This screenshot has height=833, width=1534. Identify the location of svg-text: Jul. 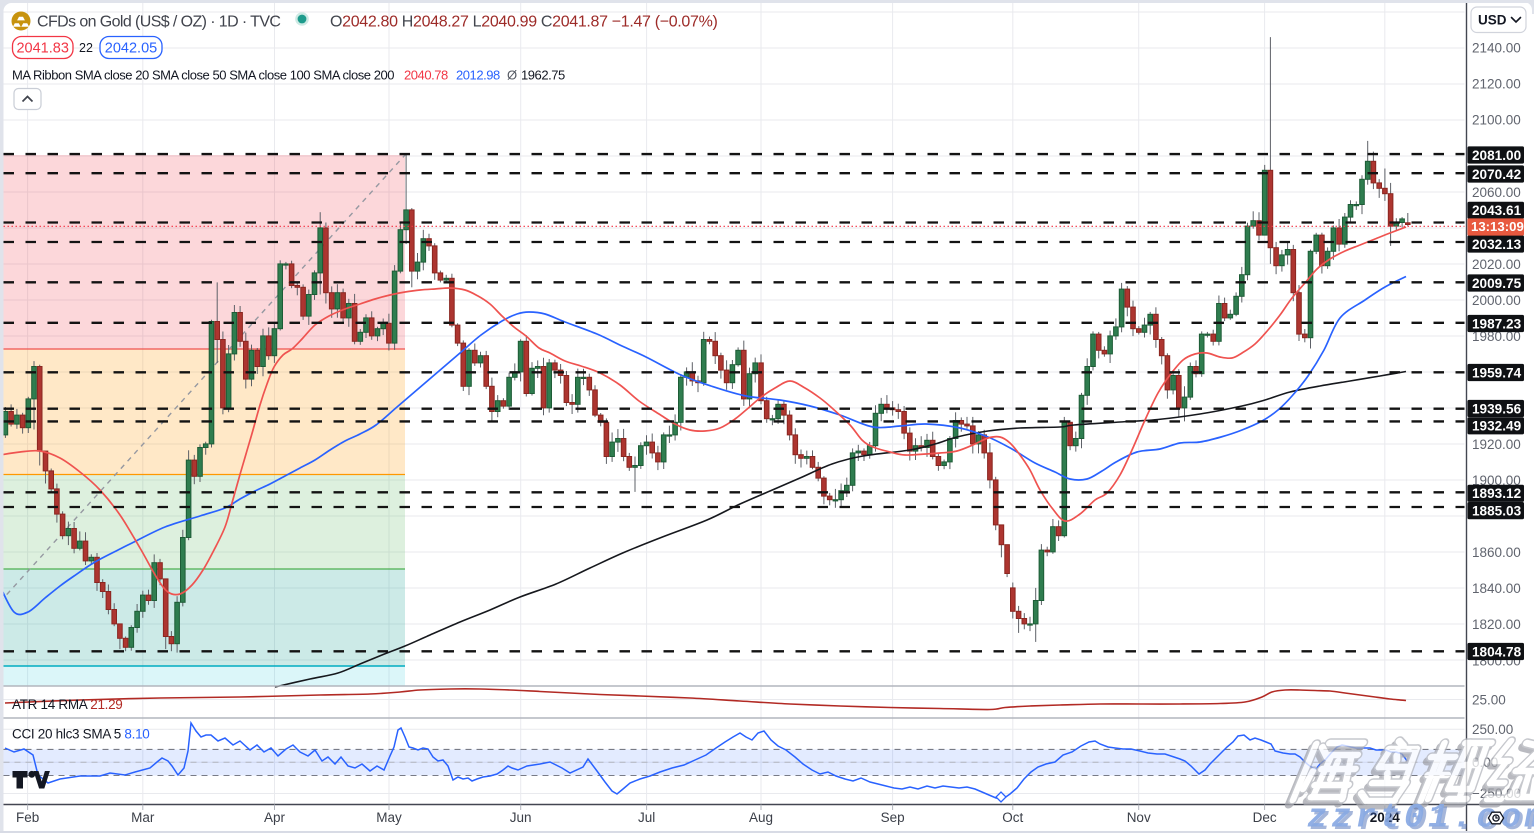
(646, 817).